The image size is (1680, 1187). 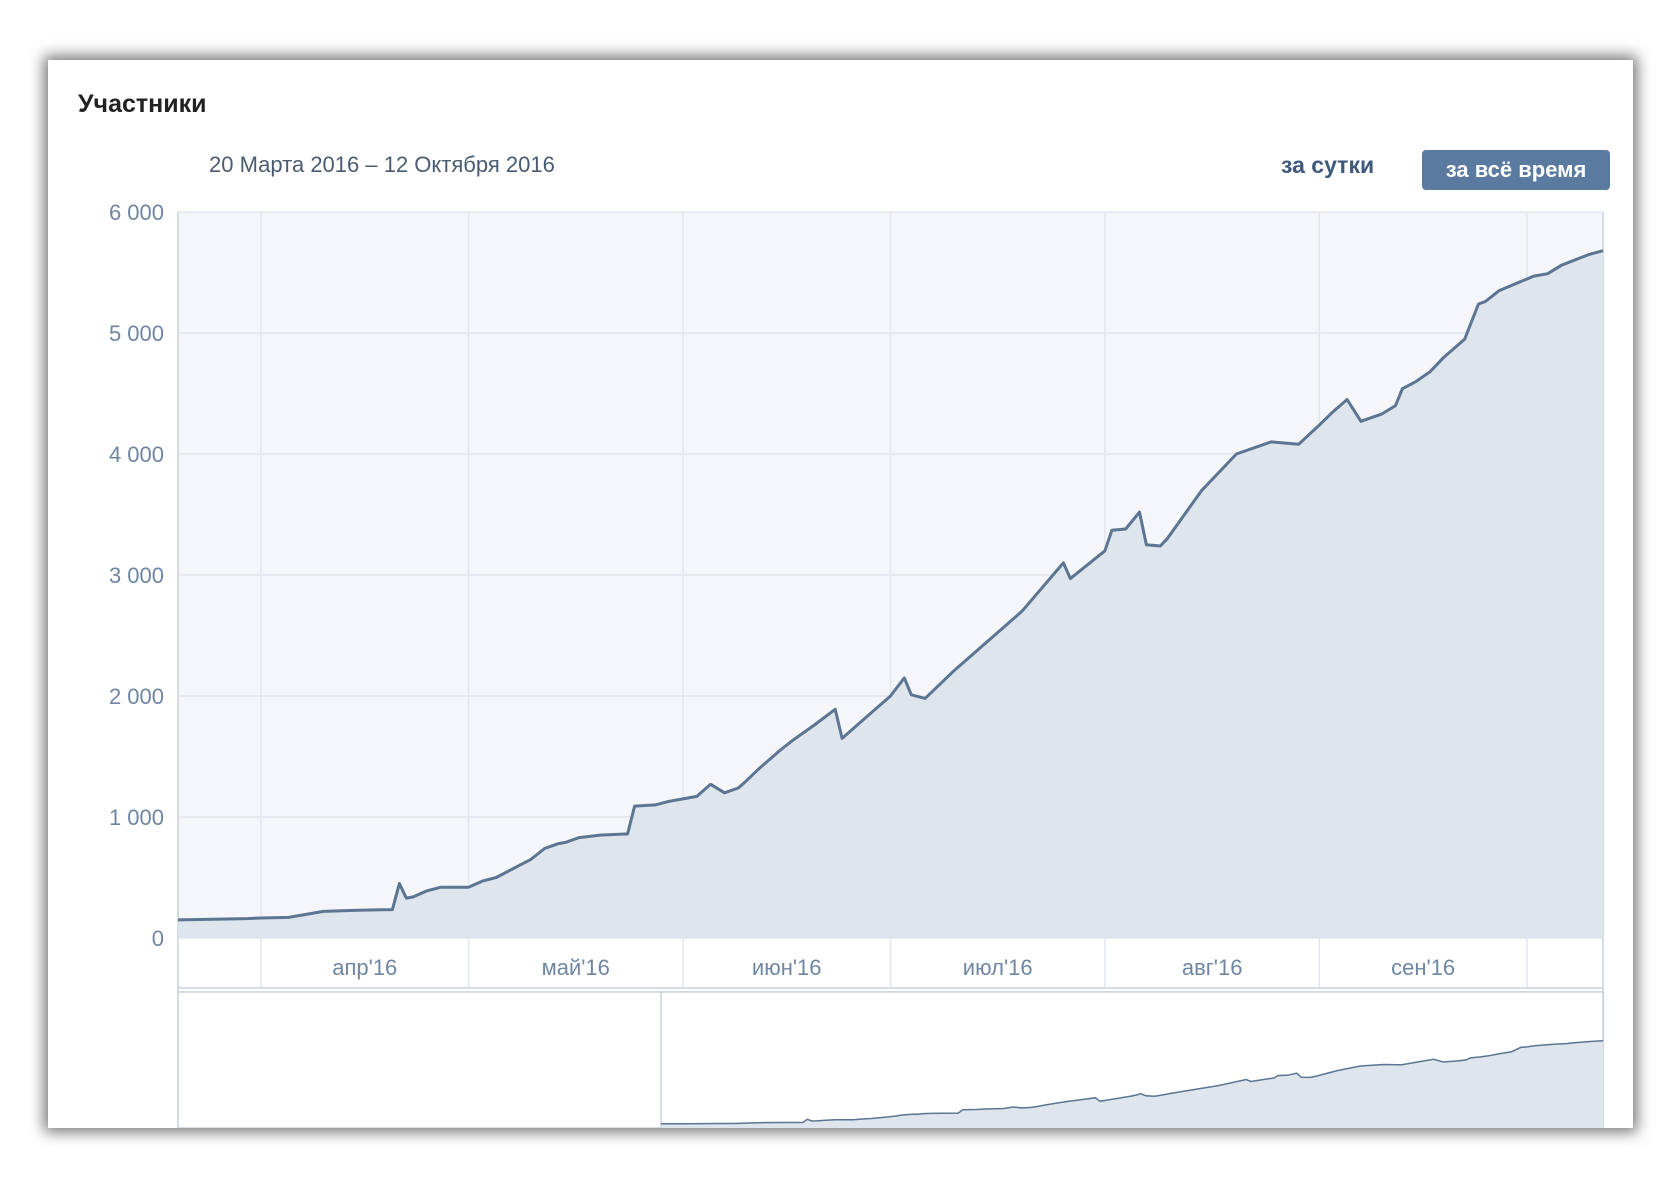 What do you see at coordinates (1328, 165) in the screenshot?
I see `per-day-button: за сутки` at bounding box center [1328, 165].